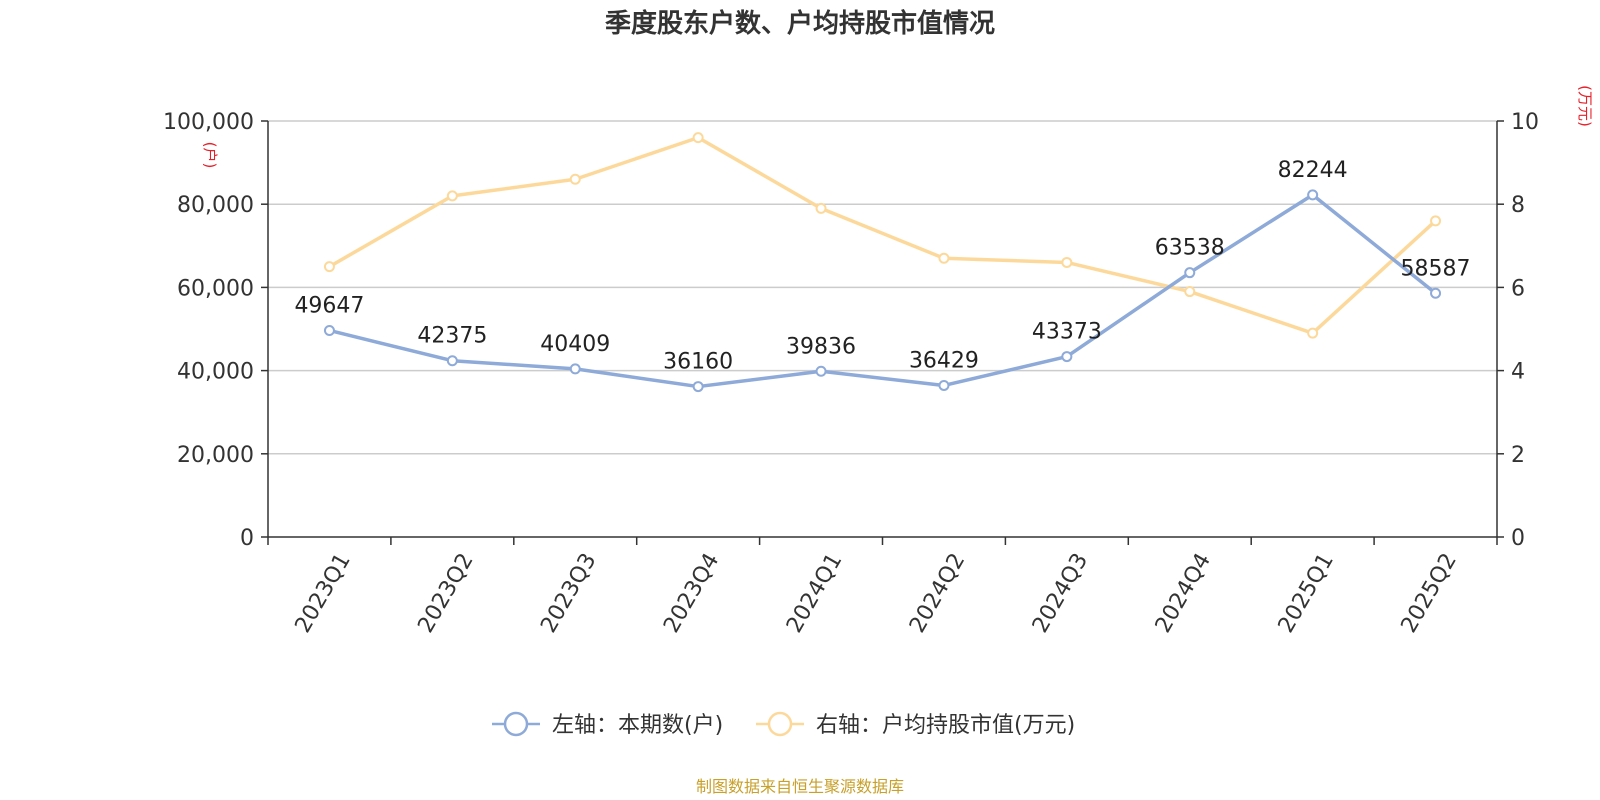  I want to click on x-tick-label: 2023Q2, so click(445, 593).